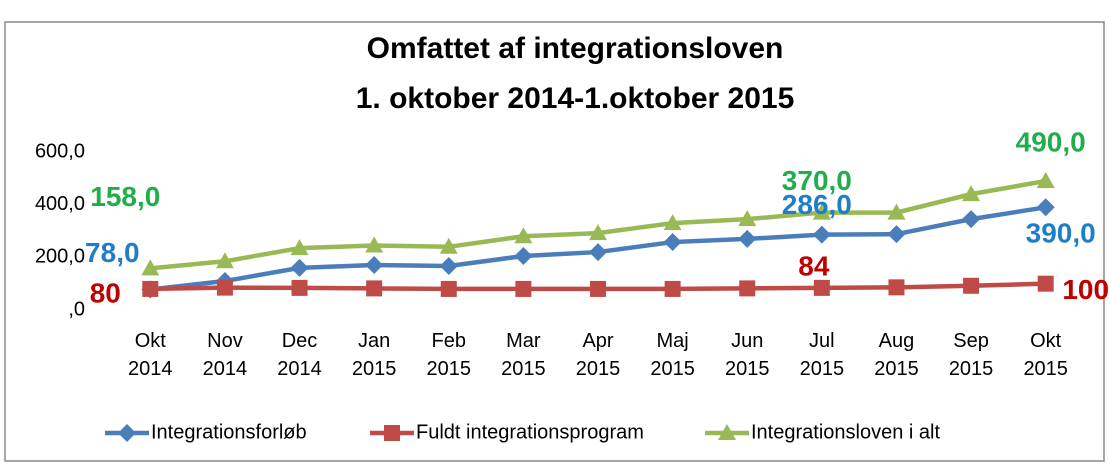 This screenshot has height=465, width=1109. I want to click on chart-title: Omfattet af integrationsloven, so click(575, 48).